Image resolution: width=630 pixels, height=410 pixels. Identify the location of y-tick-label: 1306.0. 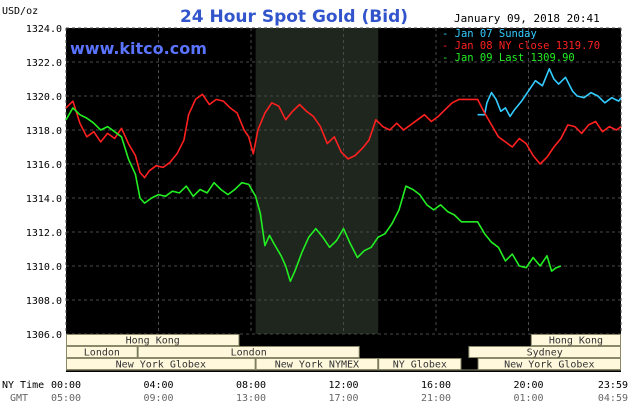
(44, 335).